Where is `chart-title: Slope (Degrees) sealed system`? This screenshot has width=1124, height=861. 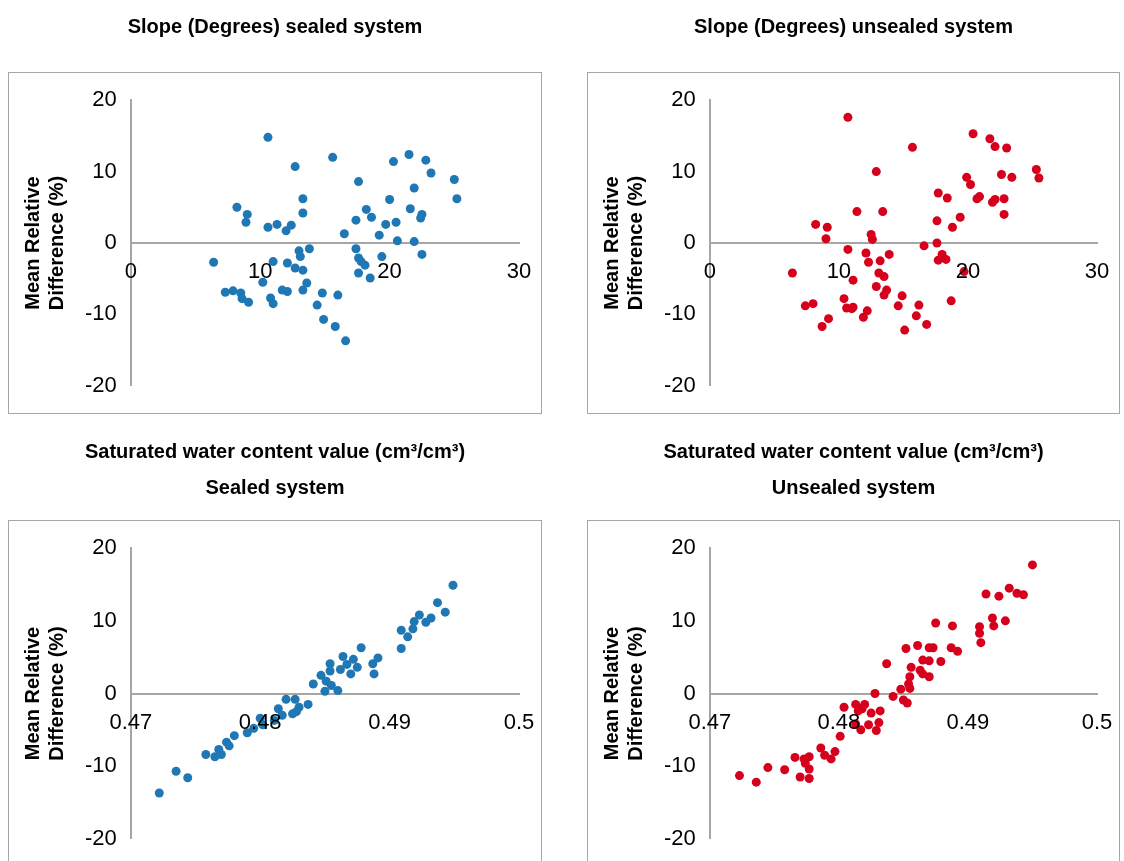 chart-title: Slope (Degrees) sealed system is located at coordinates (275, 26).